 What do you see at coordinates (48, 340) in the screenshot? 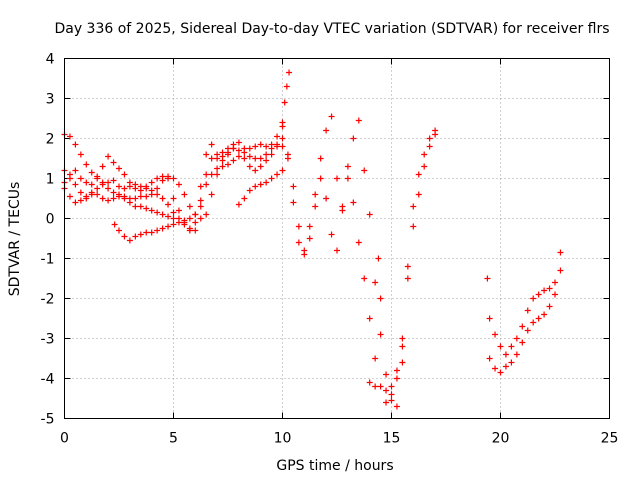
I see `y-tick-label: -3` at bounding box center [48, 340].